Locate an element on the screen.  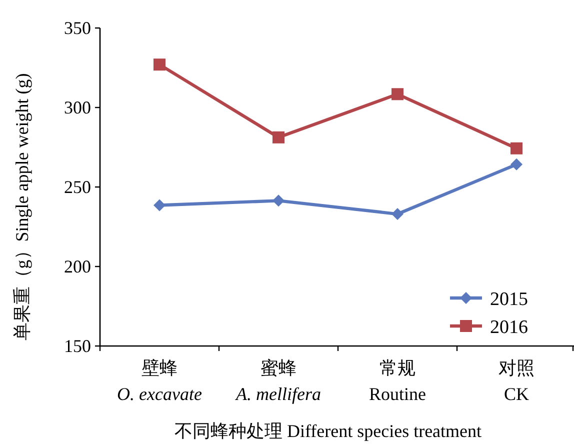
y-tick-label: 250 is located at coordinates (77, 187).